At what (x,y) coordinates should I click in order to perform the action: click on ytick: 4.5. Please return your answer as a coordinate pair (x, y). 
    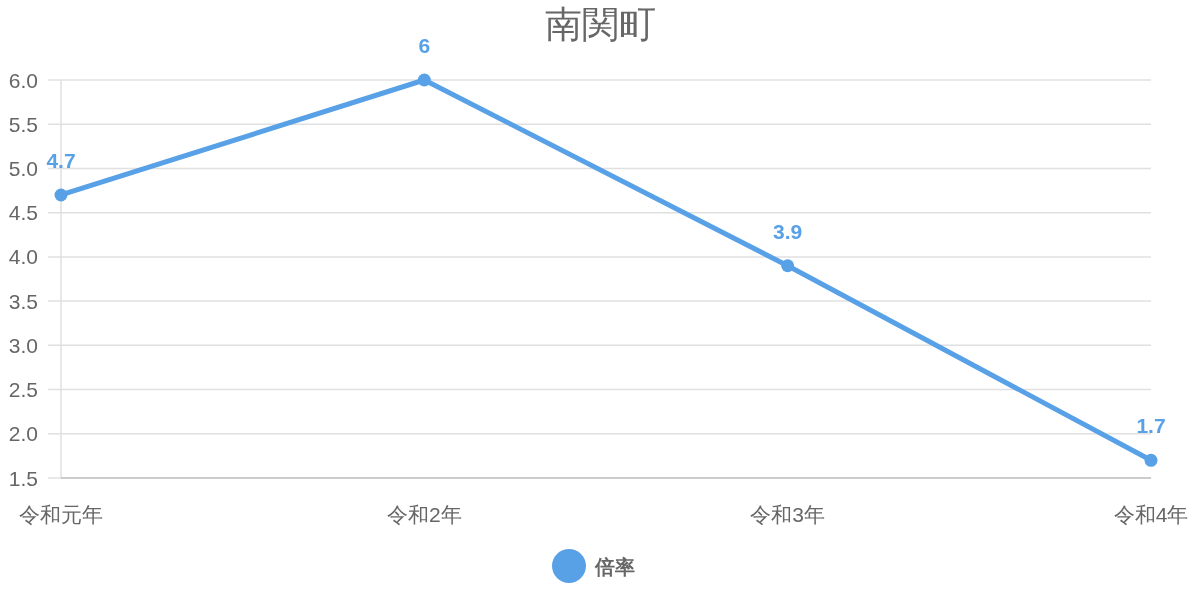
    Looking at the image, I should click on (23, 213).